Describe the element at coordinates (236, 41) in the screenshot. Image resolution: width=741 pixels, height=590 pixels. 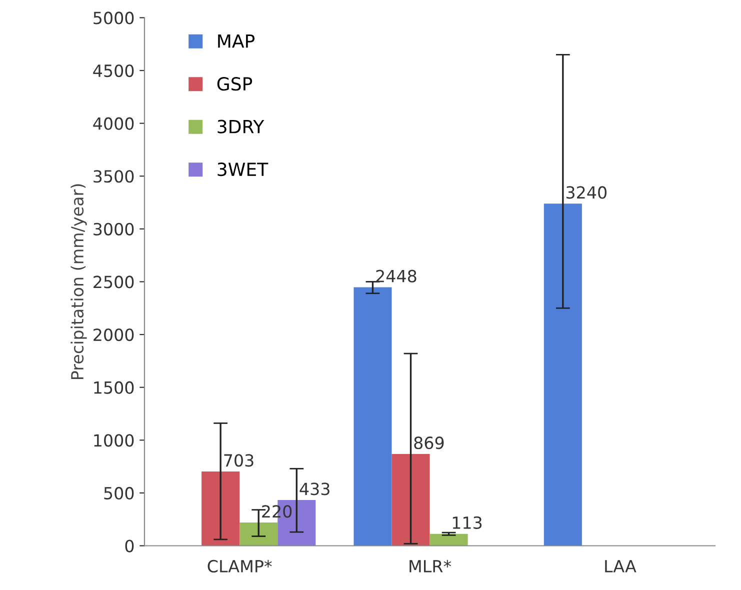
I see `legend-label: MAP` at that location.